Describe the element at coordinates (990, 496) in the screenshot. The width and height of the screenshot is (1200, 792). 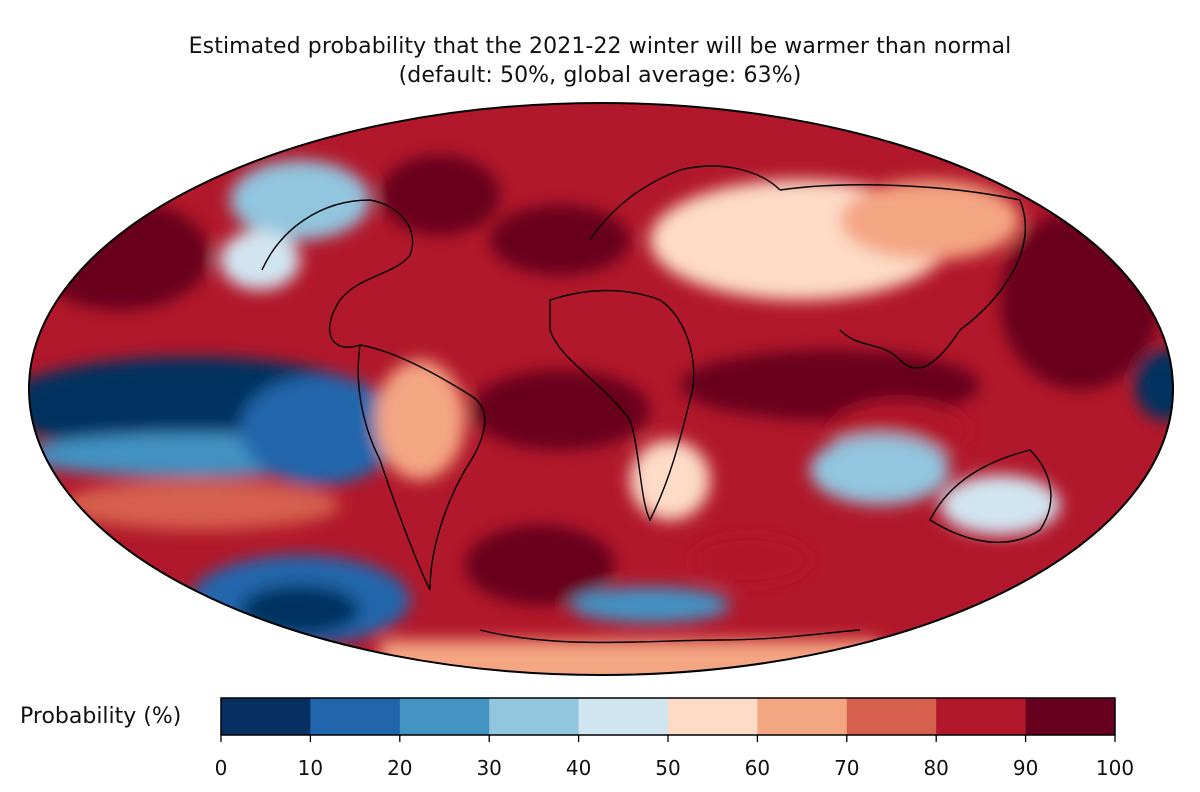
I see `australia-coast` at that location.